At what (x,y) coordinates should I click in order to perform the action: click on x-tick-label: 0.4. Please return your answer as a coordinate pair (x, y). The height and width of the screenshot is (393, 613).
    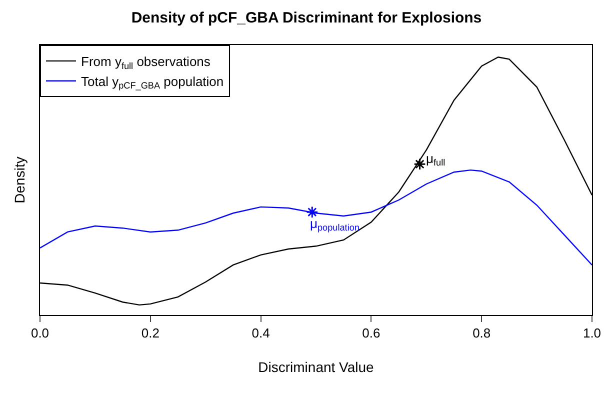
    Looking at the image, I should click on (261, 333).